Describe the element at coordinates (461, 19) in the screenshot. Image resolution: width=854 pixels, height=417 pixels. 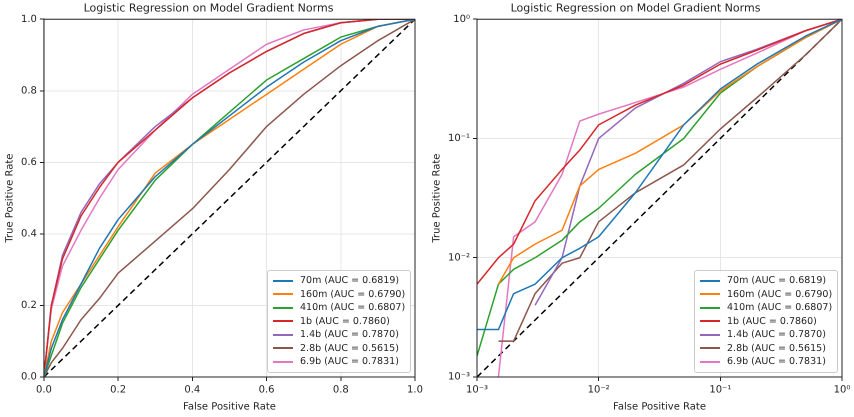
I see `y-tick-label: 10⁰` at that location.